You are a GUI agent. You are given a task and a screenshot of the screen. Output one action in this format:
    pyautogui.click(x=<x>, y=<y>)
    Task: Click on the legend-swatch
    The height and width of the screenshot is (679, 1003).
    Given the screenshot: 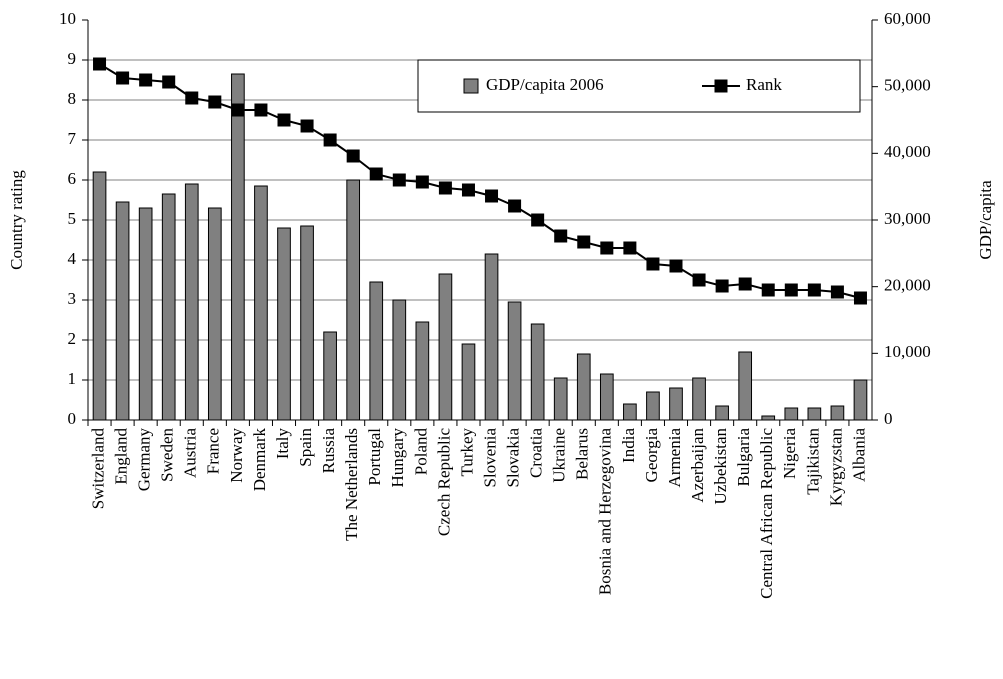 What is the action you would take?
    pyautogui.click(x=471, y=86)
    